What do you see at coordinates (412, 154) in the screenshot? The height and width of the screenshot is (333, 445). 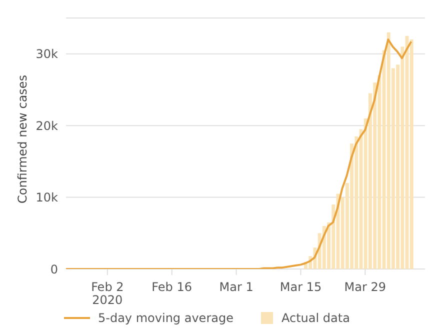 I see `bar` at bounding box center [412, 154].